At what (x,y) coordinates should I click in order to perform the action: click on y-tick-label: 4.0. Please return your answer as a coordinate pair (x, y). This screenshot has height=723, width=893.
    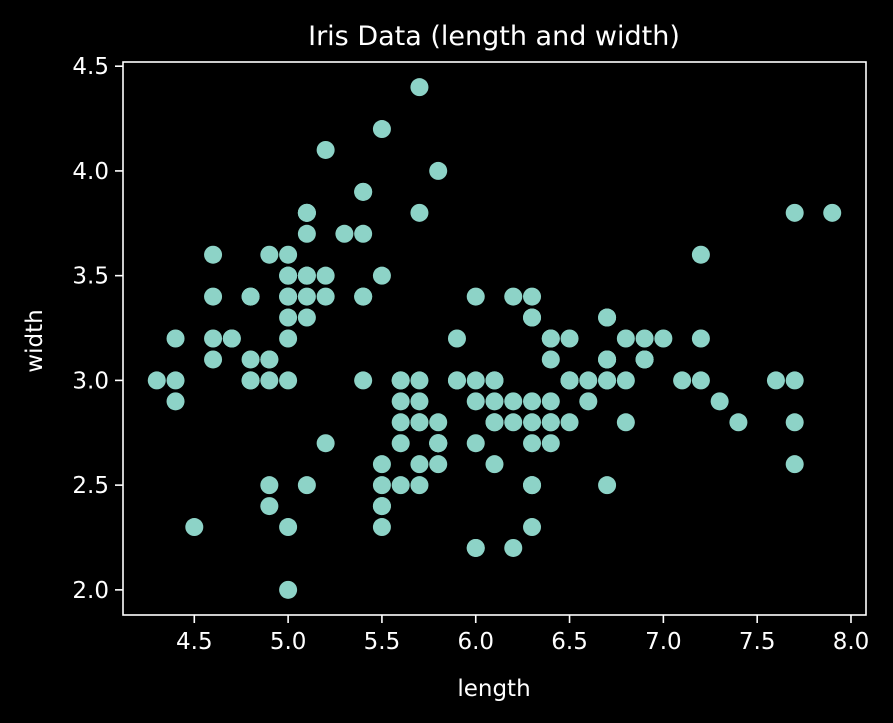
    Looking at the image, I should click on (90, 172).